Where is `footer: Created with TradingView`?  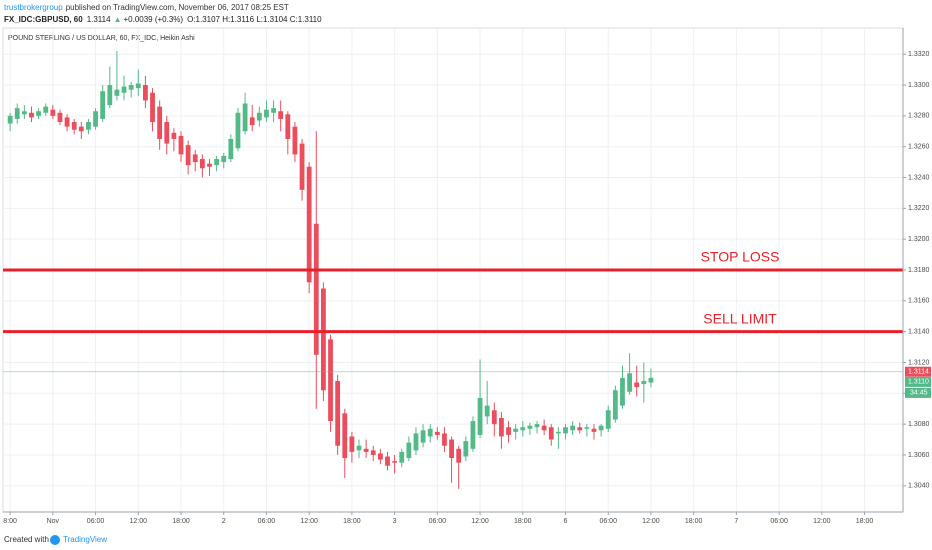
footer: Created with TradingView is located at coordinates (55, 540).